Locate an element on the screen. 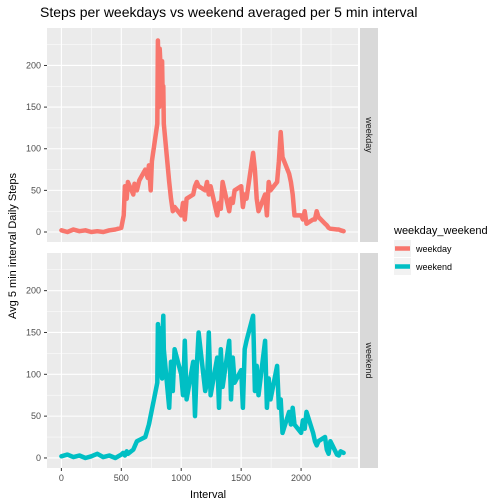 This screenshot has height=504, width=504. x-tick-label: 2000 is located at coordinates (301, 478).